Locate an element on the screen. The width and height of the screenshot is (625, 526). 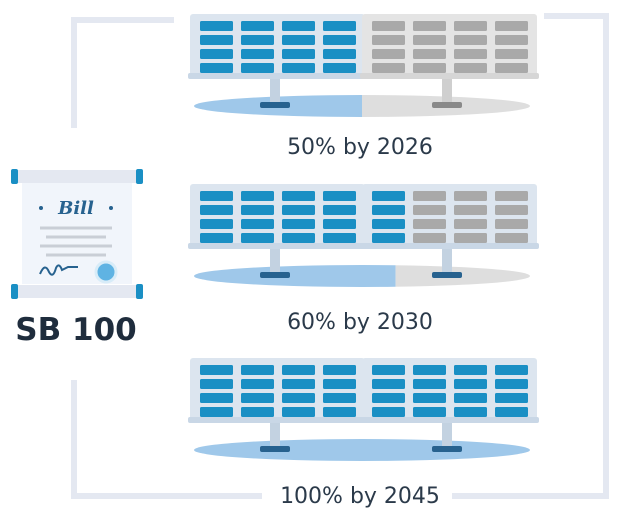
milestone-label-1: 50% by 2026 is located at coordinates (360, 147).